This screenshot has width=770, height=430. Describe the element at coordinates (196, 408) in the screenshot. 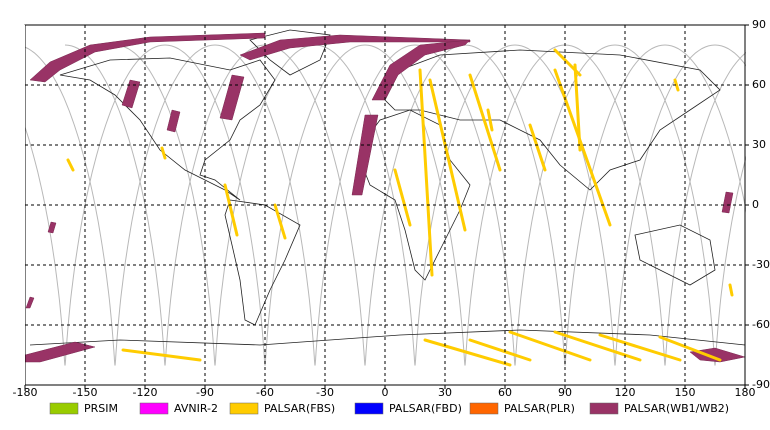

I see `legend-label: AVNIR-2` at that location.